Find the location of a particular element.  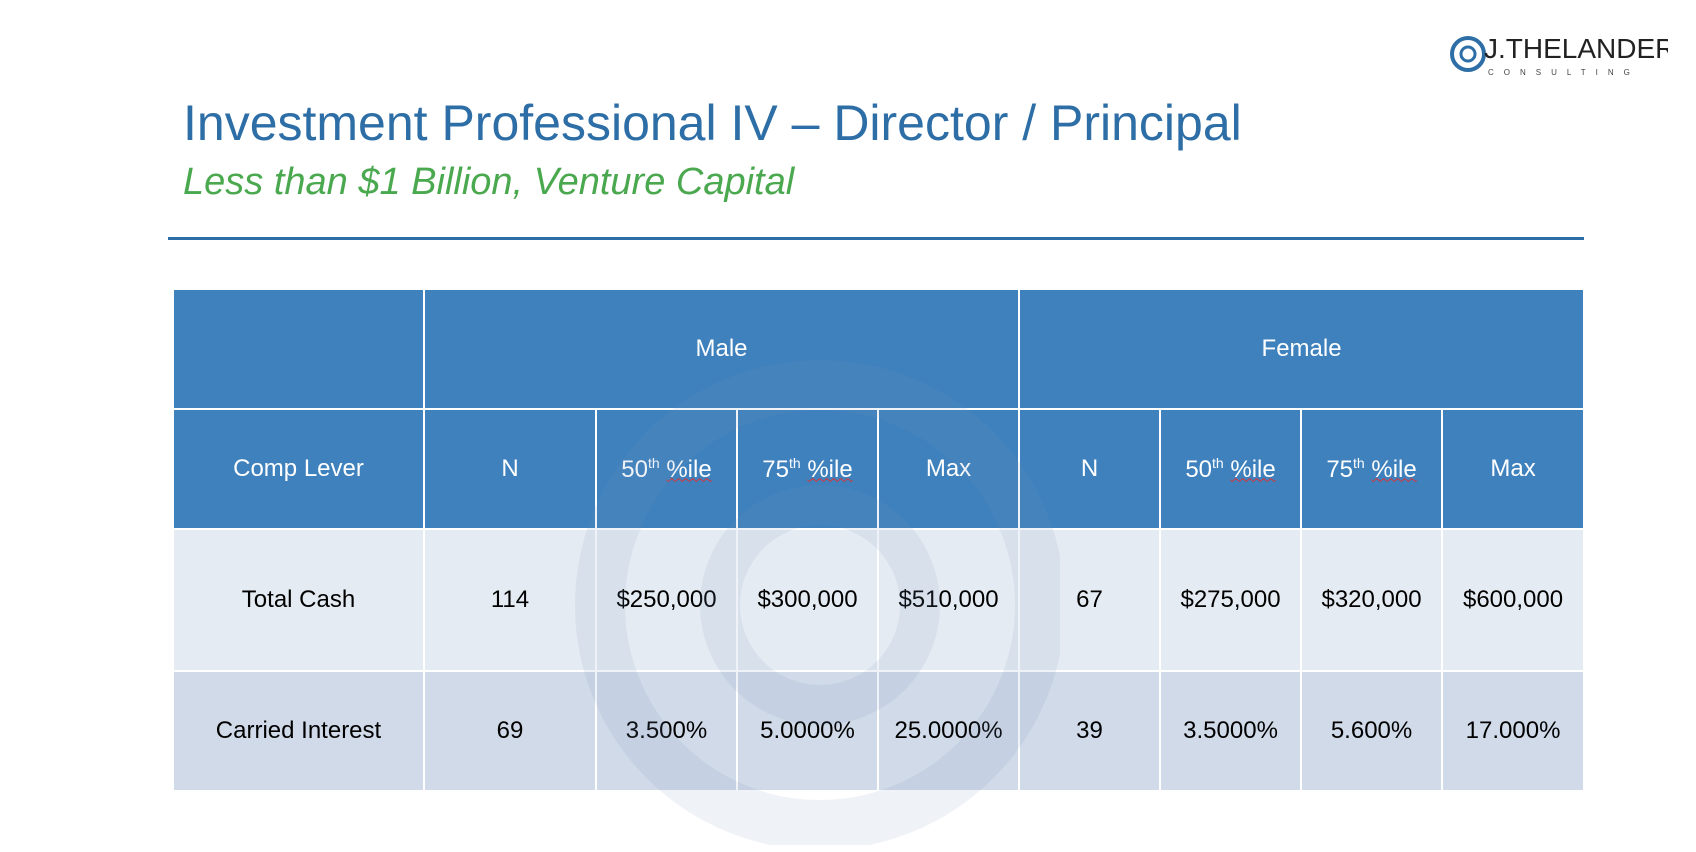

data-cell: 39 is located at coordinates (1090, 731).